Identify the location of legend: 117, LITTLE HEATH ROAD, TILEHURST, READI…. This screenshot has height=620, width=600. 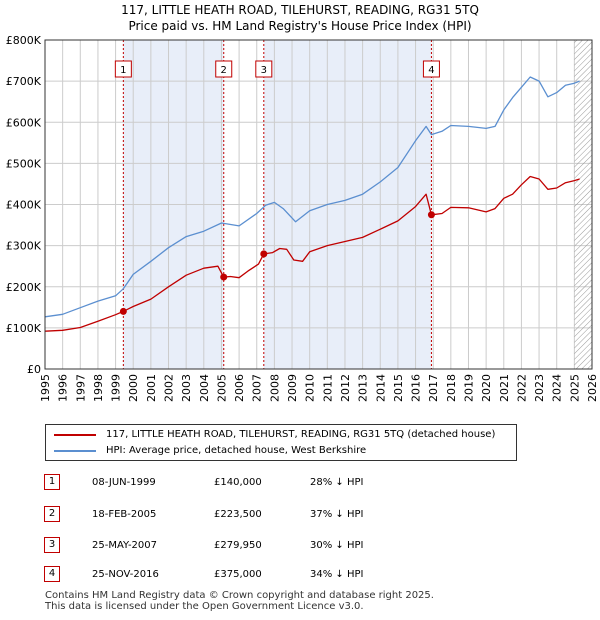
(281, 442).